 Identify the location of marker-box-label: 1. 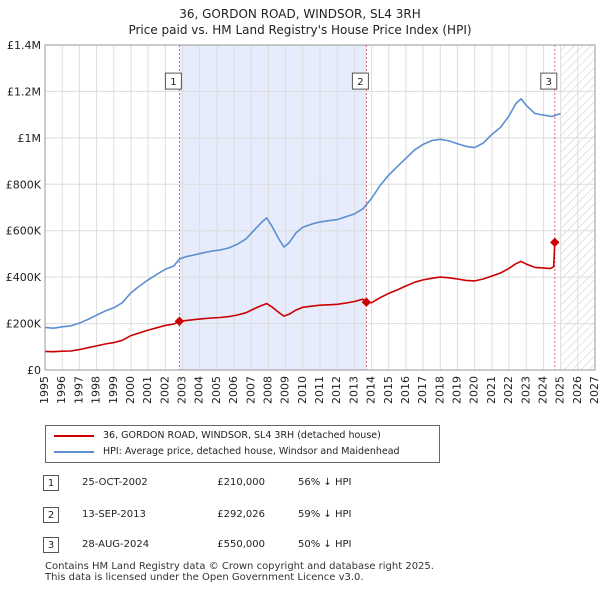
(173, 82).